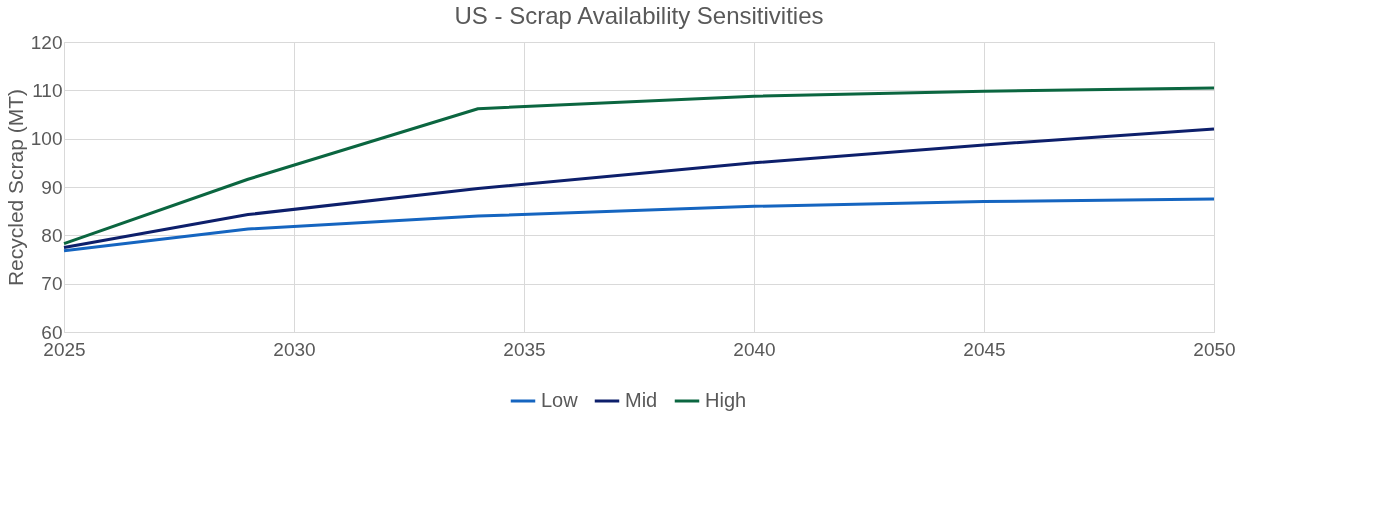 The width and height of the screenshot is (1375, 515). Describe the element at coordinates (1214, 349) in the screenshot. I see `x-tick-label: 2050` at that location.